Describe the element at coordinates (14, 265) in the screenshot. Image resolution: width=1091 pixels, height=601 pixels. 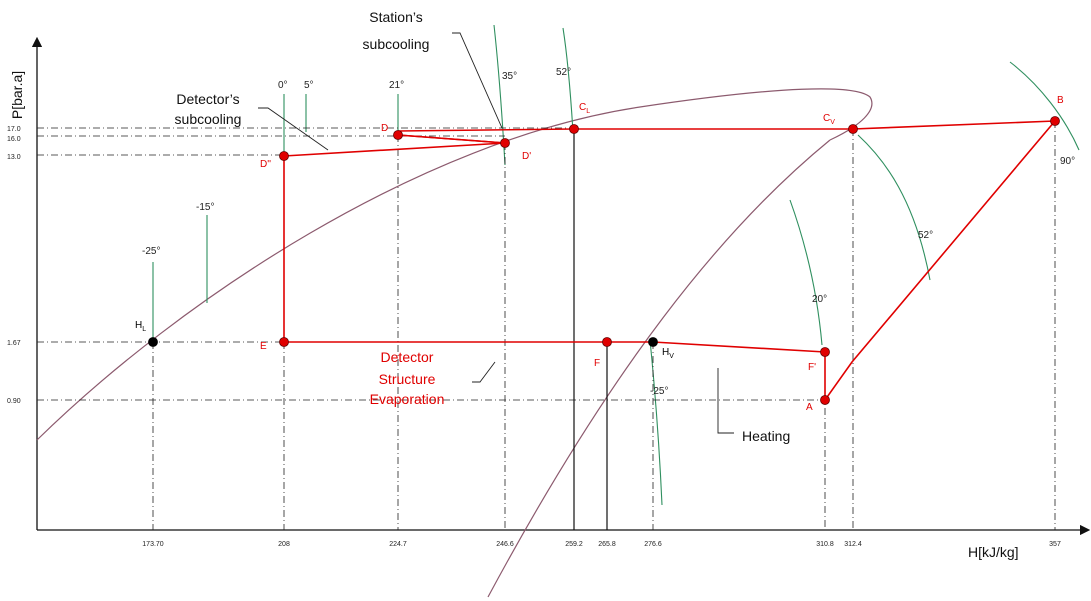
I see `y-tick-labels: 17.0 16.0 13.0 1.67 0.90` at that location.